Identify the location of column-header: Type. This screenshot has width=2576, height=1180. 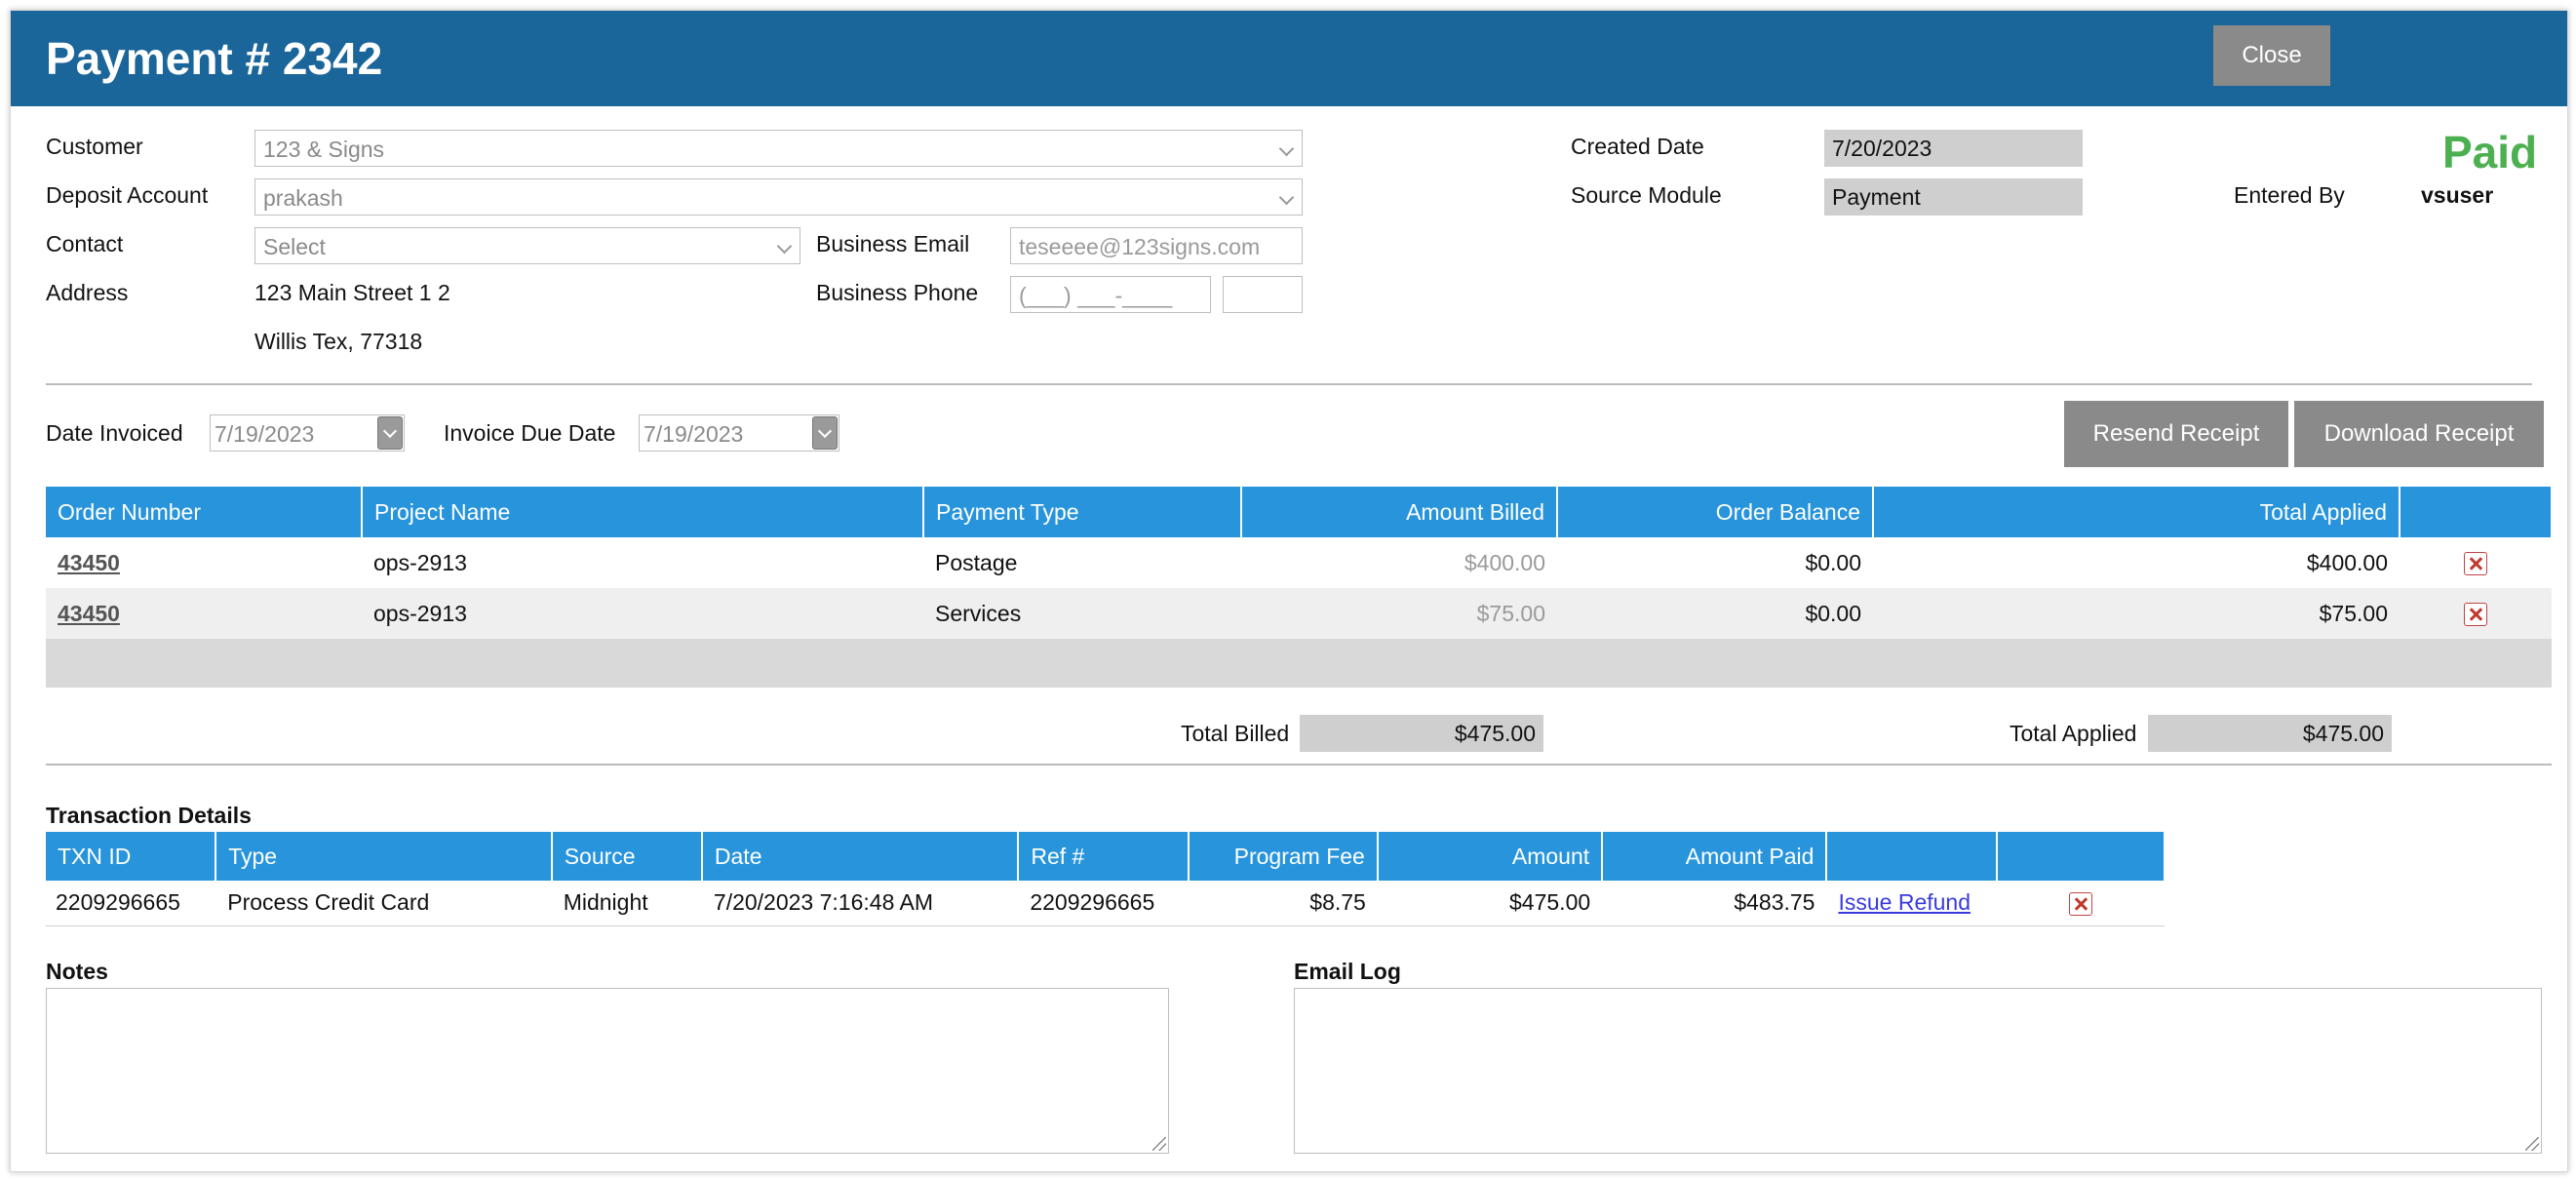
(384, 856).